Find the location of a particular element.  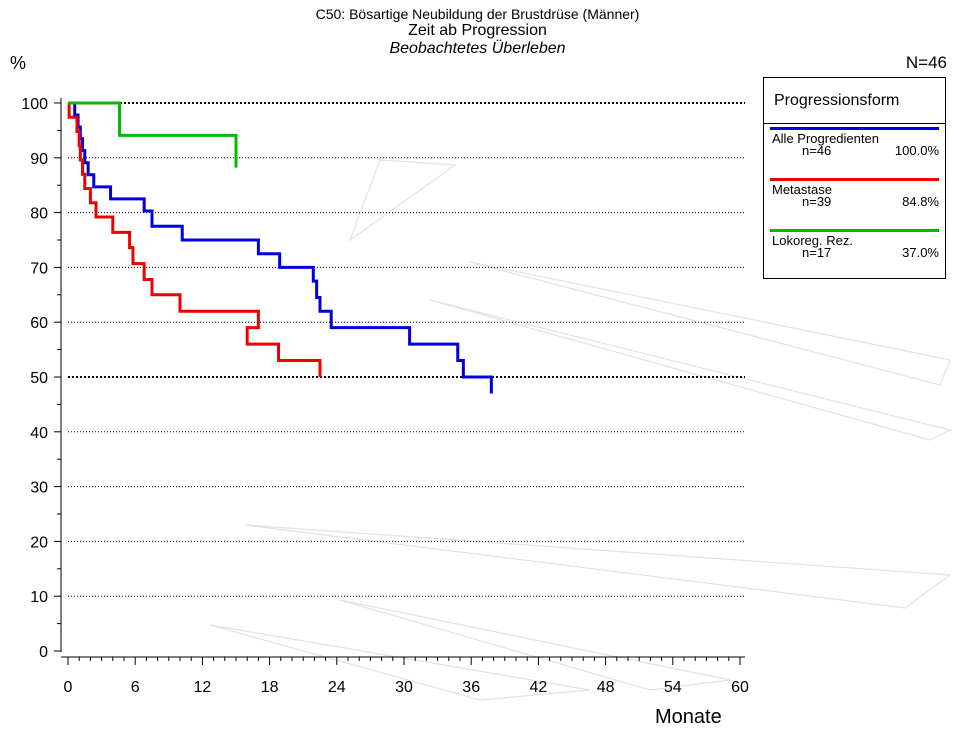

y-tick-label: 90 is located at coordinates (39, 159).